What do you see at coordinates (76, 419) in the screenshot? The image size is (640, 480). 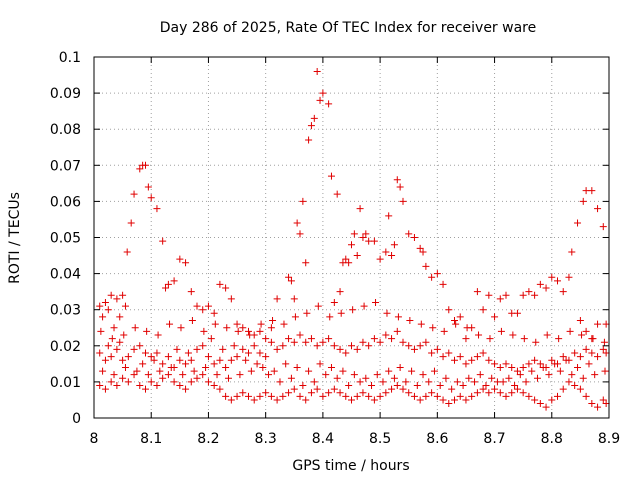 I see `y-tick-label: 0` at bounding box center [76, 419].